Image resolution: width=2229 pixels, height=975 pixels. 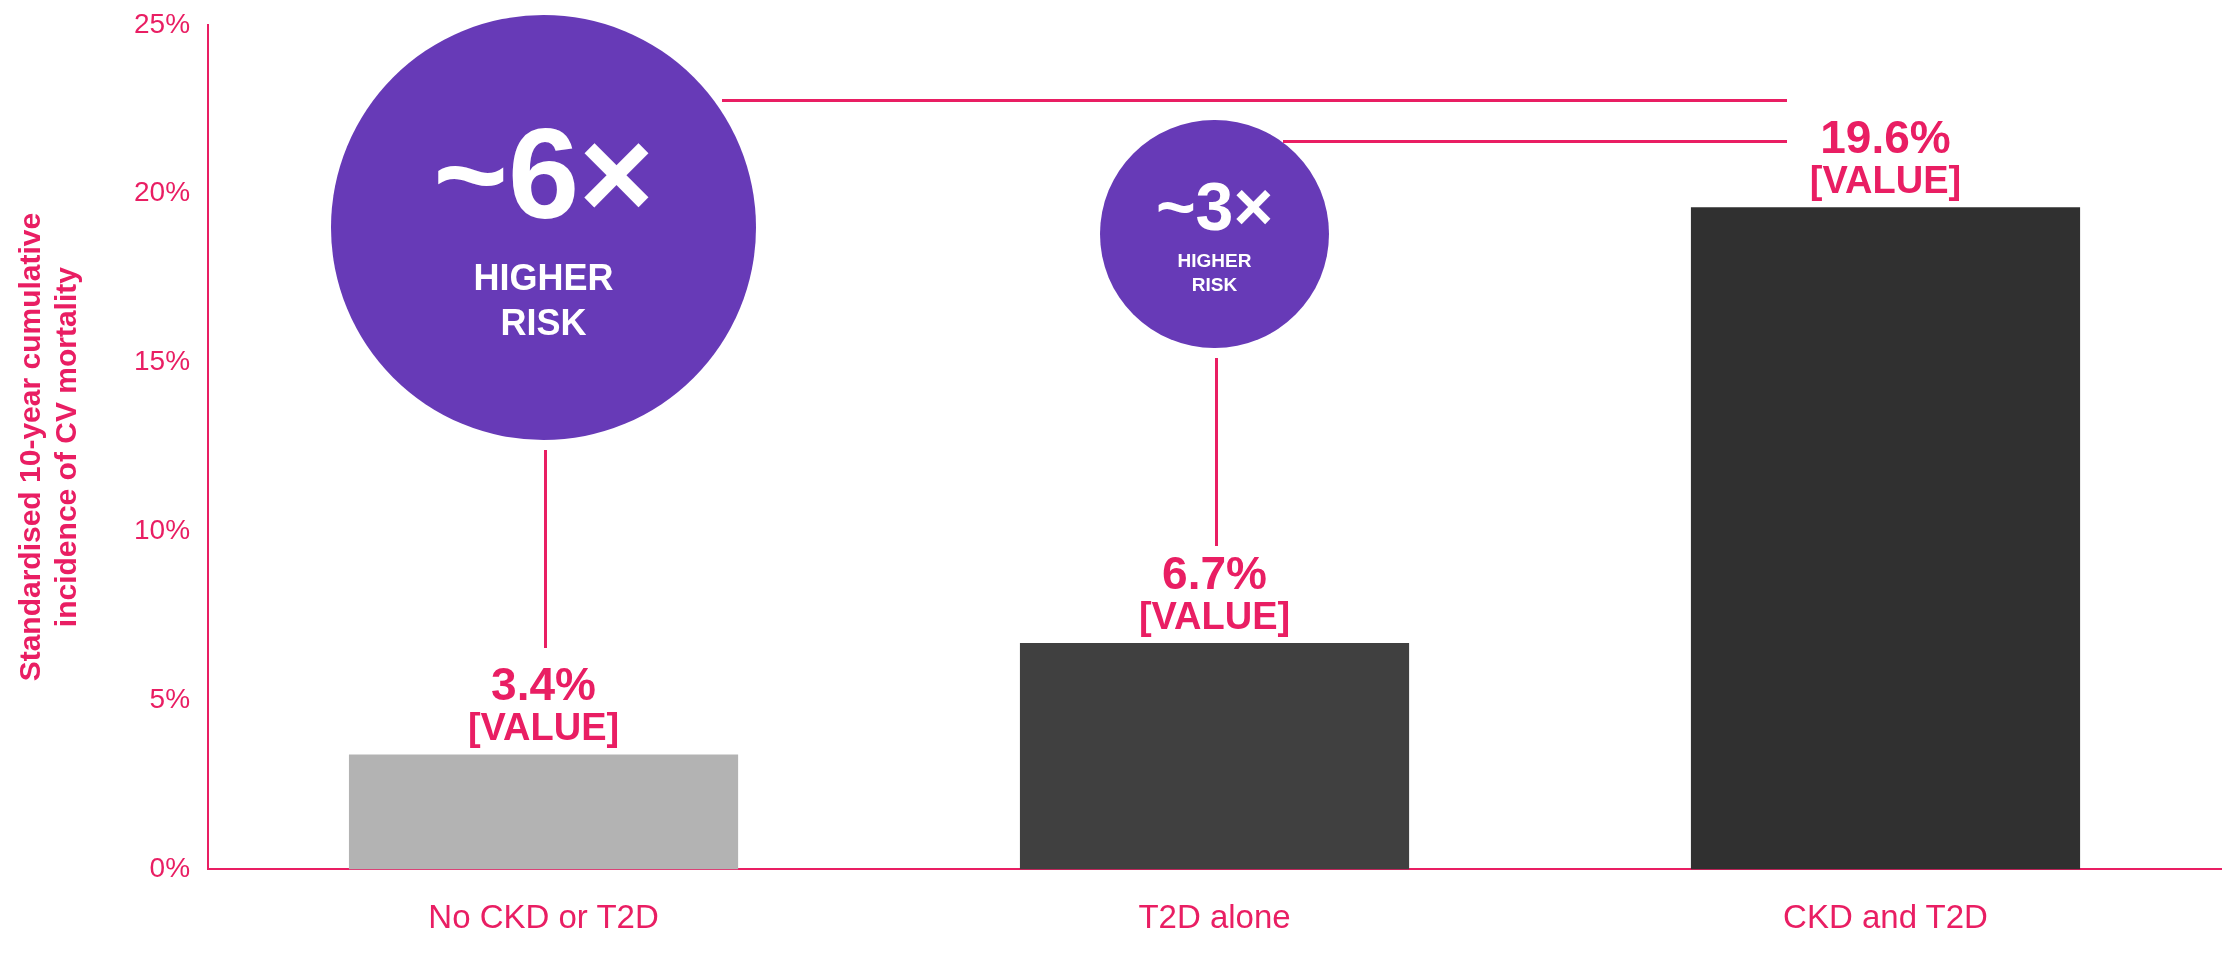 I want to click on circle-badge: ~6× HIGHER RISK, so click(x=543, y=227).